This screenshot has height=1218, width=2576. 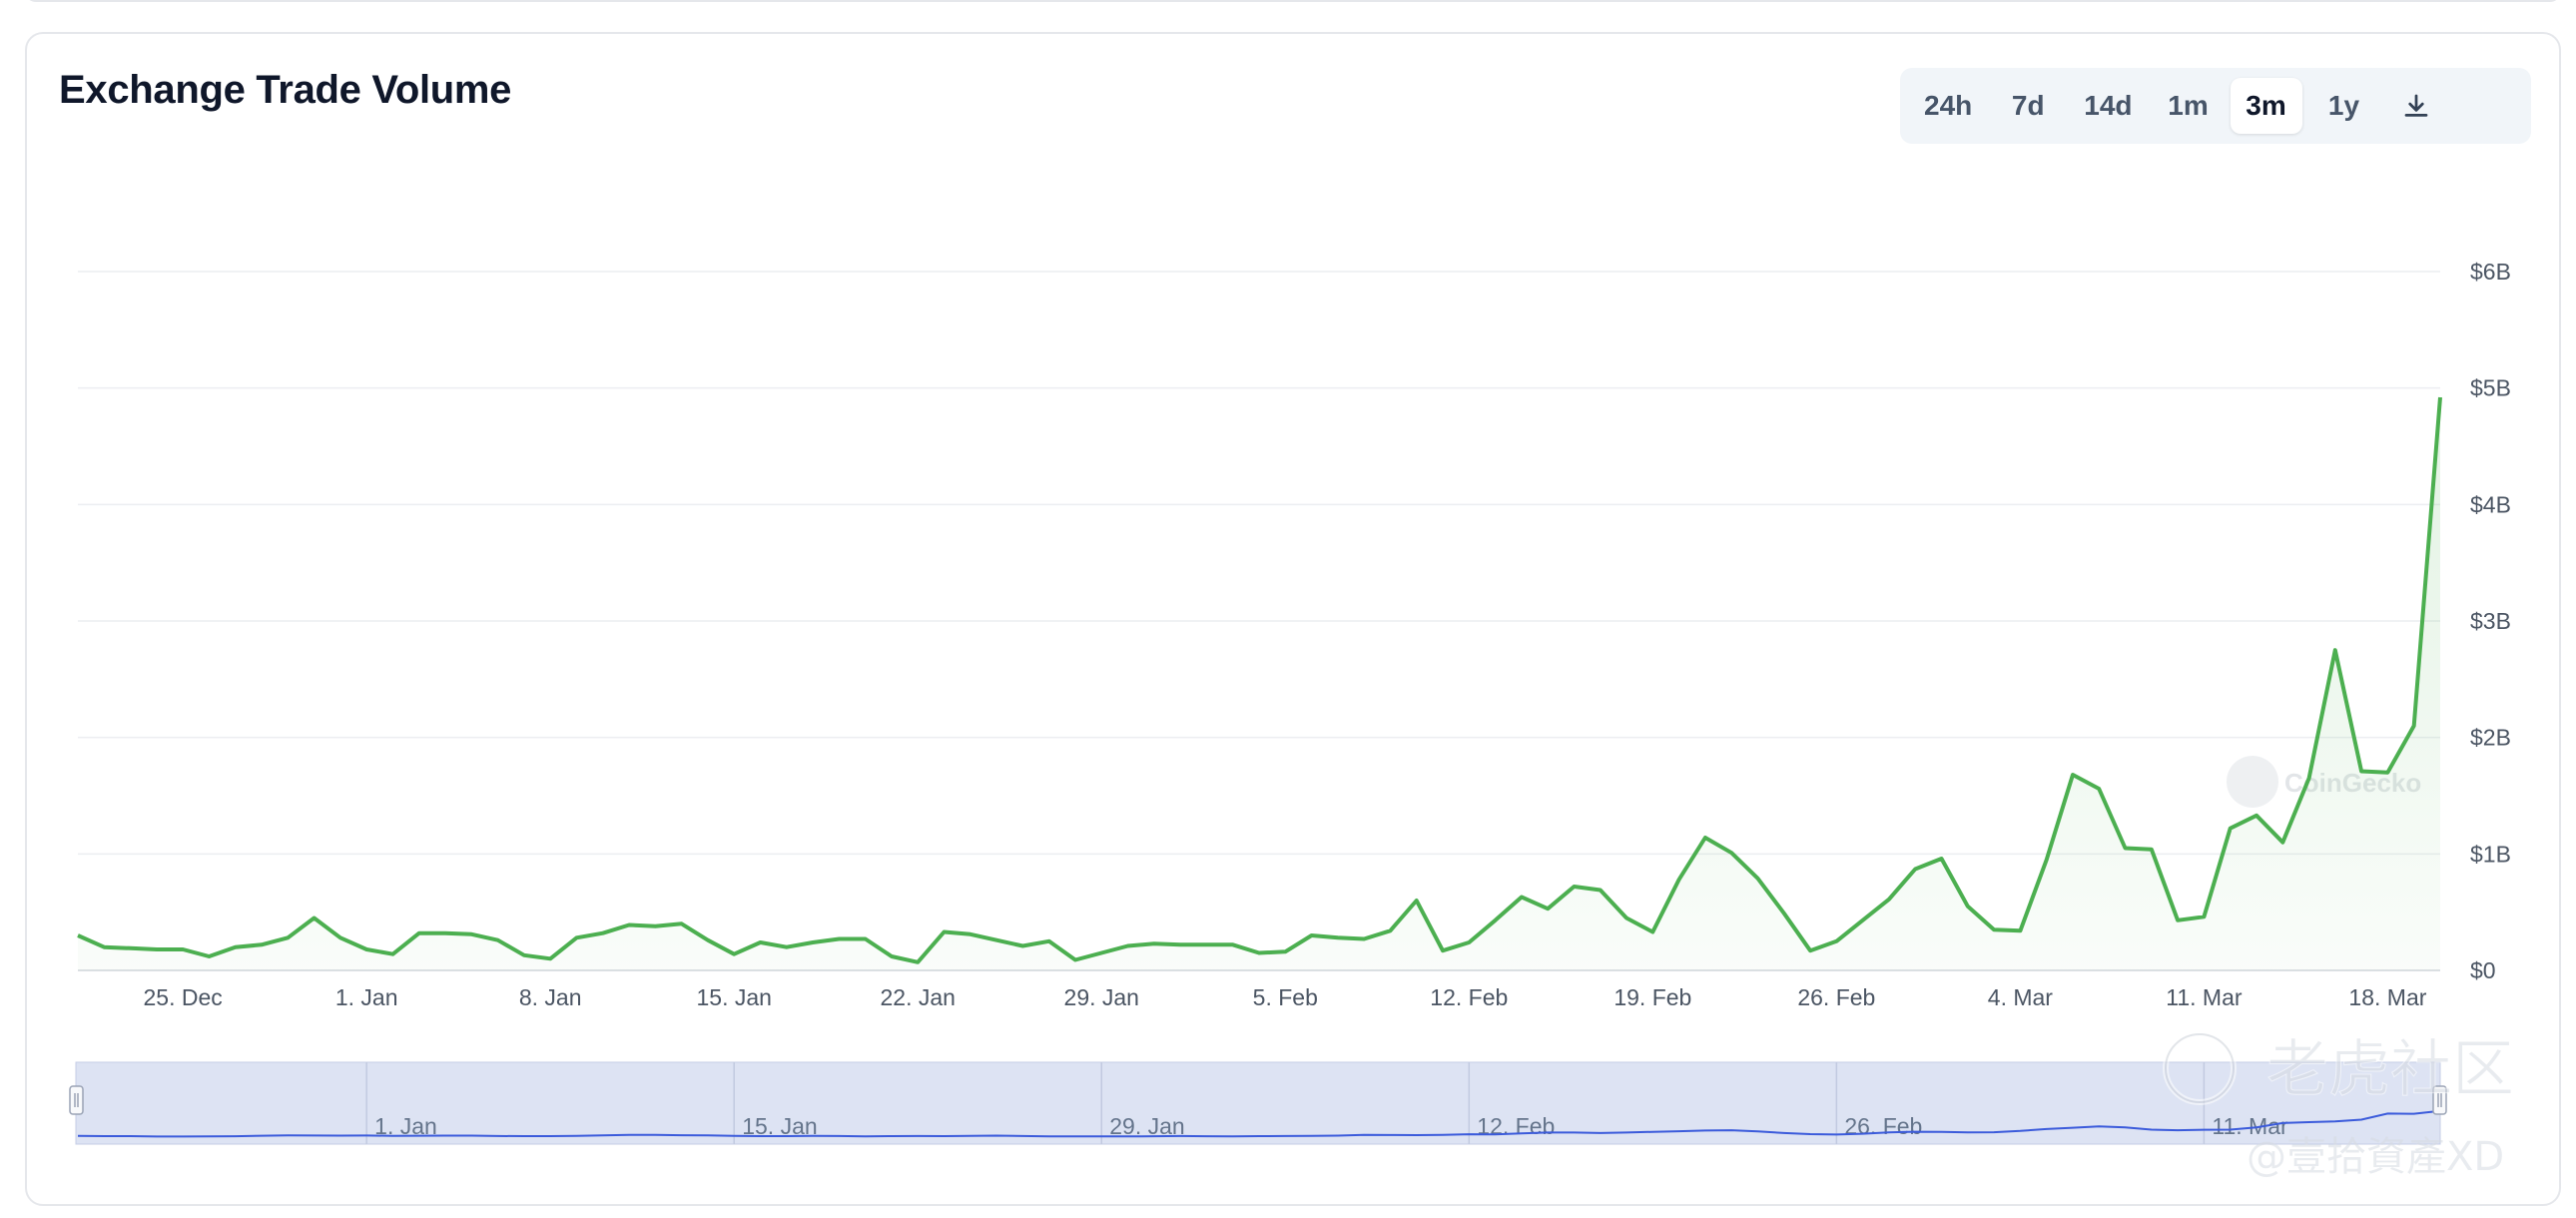 I want to click on chart-title: Exchange Trade Volume, so click(x=285, y=90).